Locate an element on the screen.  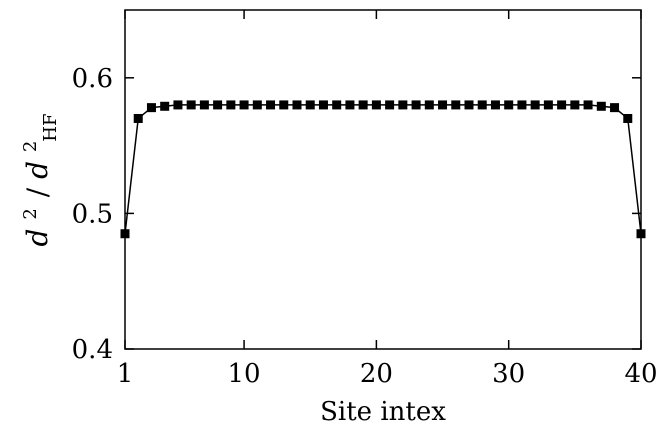
x-tick-label: 1 is located at coordinates (125, 374).